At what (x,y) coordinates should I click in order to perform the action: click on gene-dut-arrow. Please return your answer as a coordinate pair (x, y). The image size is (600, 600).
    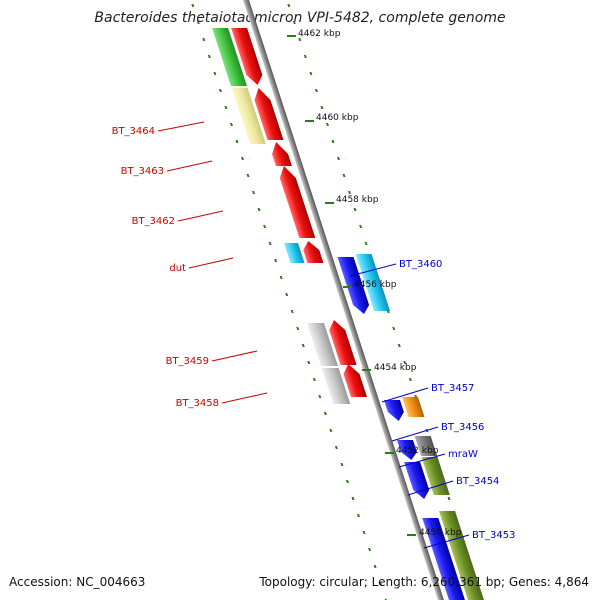
    Looking at the image, I should click on (313, 252).